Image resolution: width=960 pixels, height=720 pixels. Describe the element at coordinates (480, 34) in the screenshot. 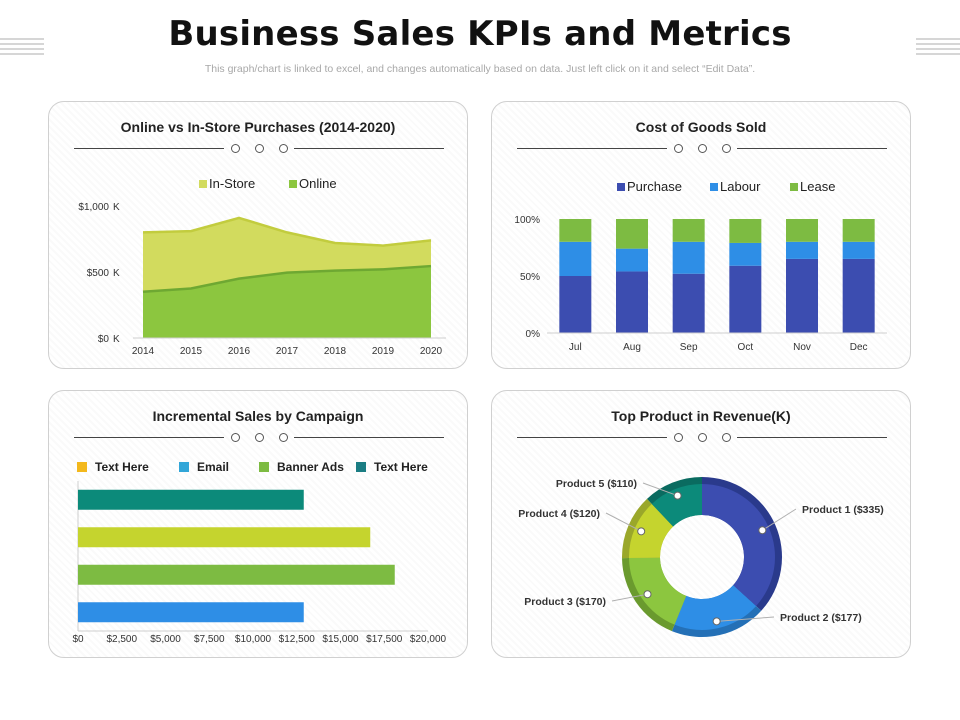

I see `page-title: Business Sales KPIs and Metrics` at that location.